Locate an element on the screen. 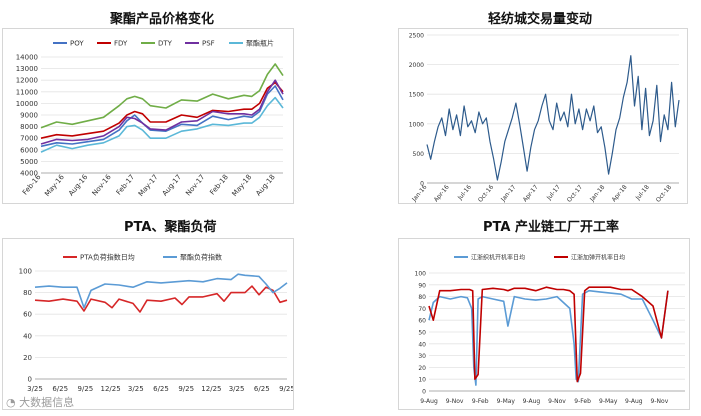  legend-label: 江浙加弹开机率日均 is located at coordinates (598, 258).